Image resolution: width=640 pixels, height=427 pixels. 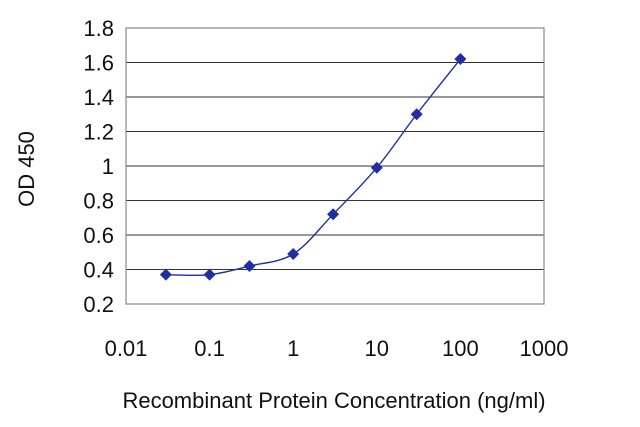 I want to click on y-tick-label: 1.6, so click(x=98, y=63).